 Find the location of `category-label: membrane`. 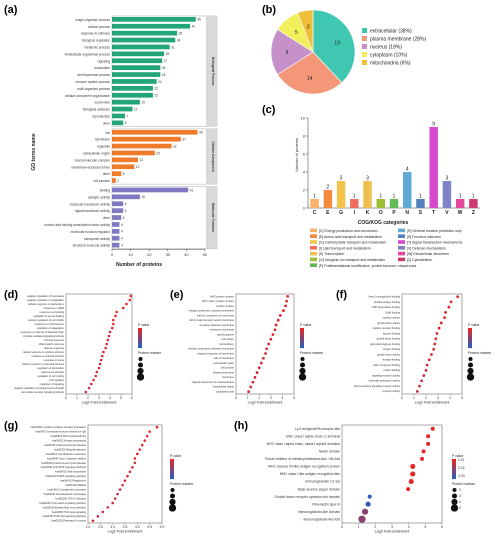

category-label: membrane is located at coordinates (228, 377).